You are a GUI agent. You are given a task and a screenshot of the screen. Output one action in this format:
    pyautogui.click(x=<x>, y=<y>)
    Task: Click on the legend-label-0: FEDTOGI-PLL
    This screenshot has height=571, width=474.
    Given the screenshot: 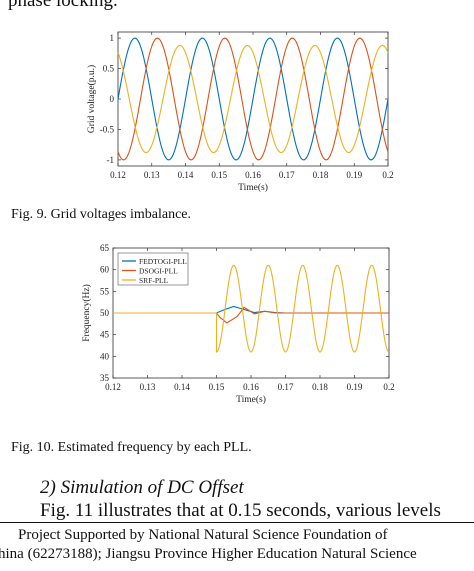 What is the action you would take?
    pyautogui.click(x=163, y=261)
    